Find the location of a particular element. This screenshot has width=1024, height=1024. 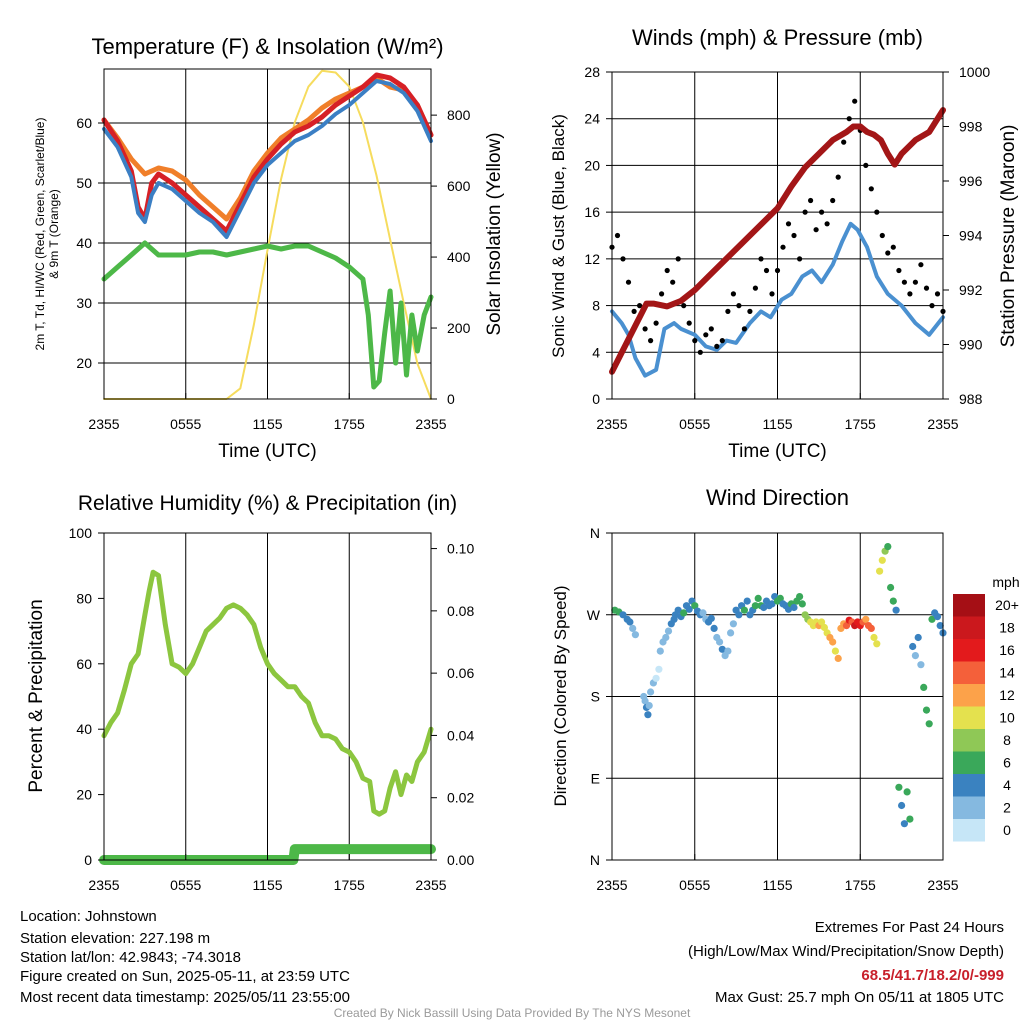

temp-y2tick-label: 600 is located at coordinates (459, 186).